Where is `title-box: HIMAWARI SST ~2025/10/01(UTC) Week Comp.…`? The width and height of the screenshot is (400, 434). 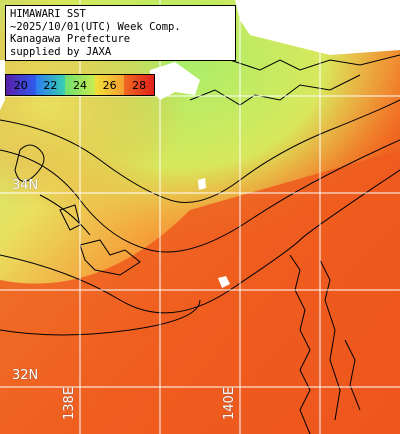
title-box: HIMAWARI SST ~2025/10/01(UTC) Week Comp.… is located at coordinates (120, 33).